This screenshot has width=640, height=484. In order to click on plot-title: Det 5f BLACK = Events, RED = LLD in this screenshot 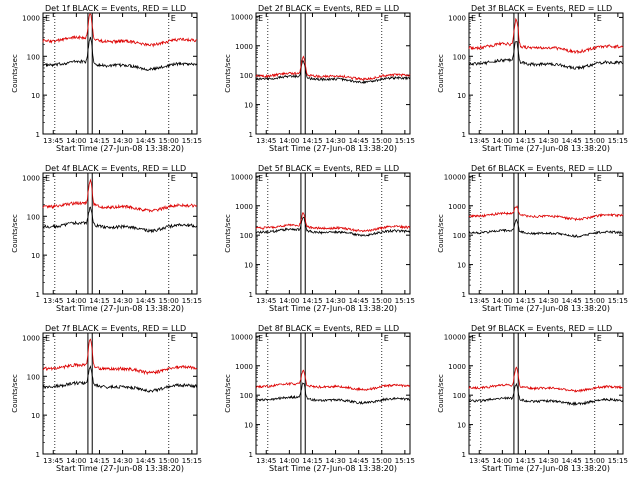, I will do `click(328, 168)`.